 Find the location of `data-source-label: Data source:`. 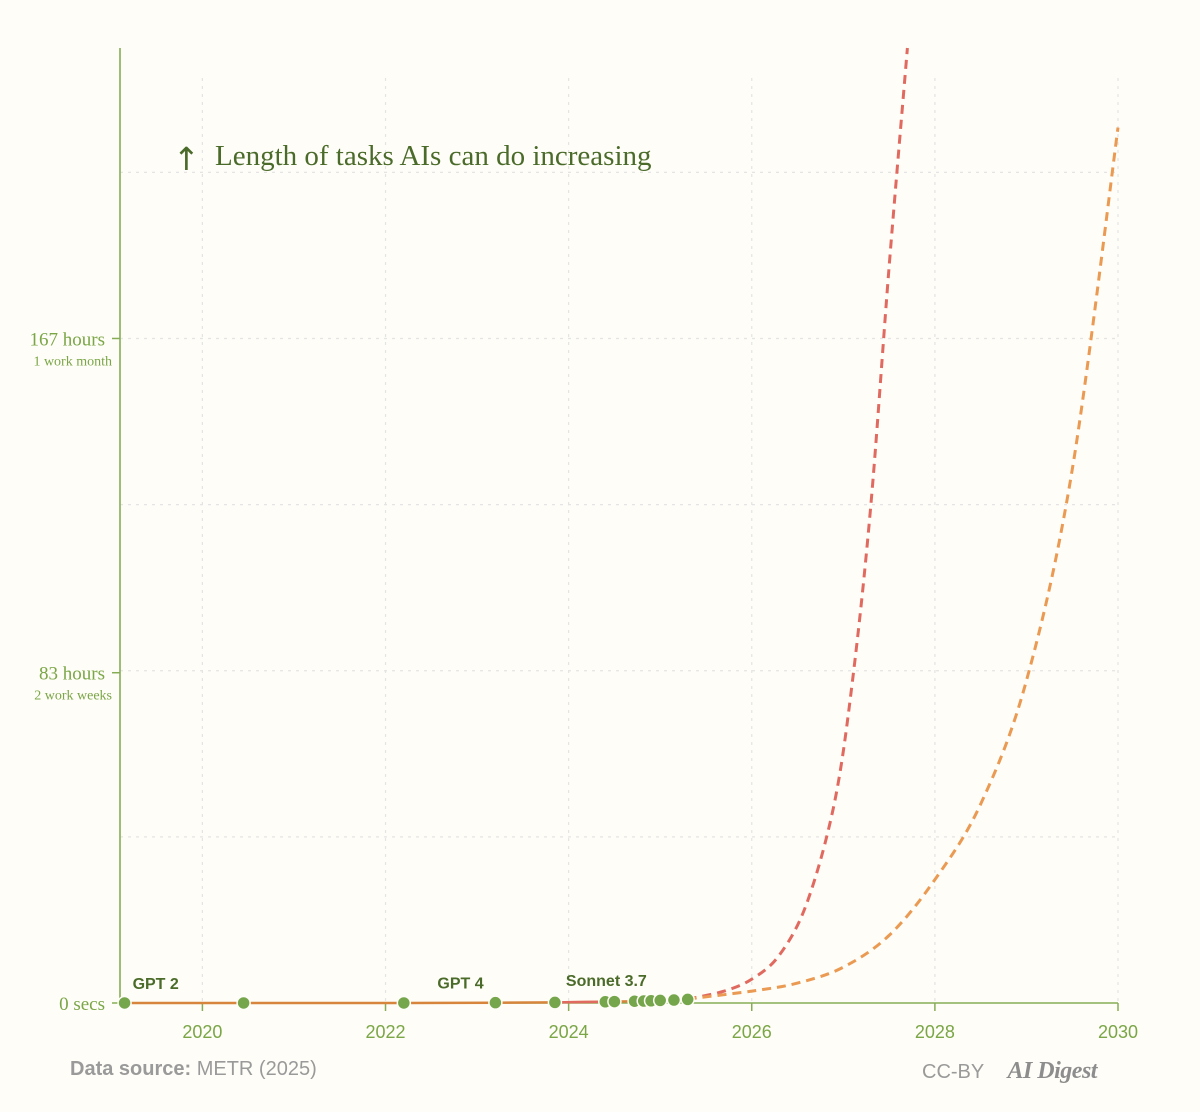

data-source-label: Data source: is located at coordinates (131, 1069).